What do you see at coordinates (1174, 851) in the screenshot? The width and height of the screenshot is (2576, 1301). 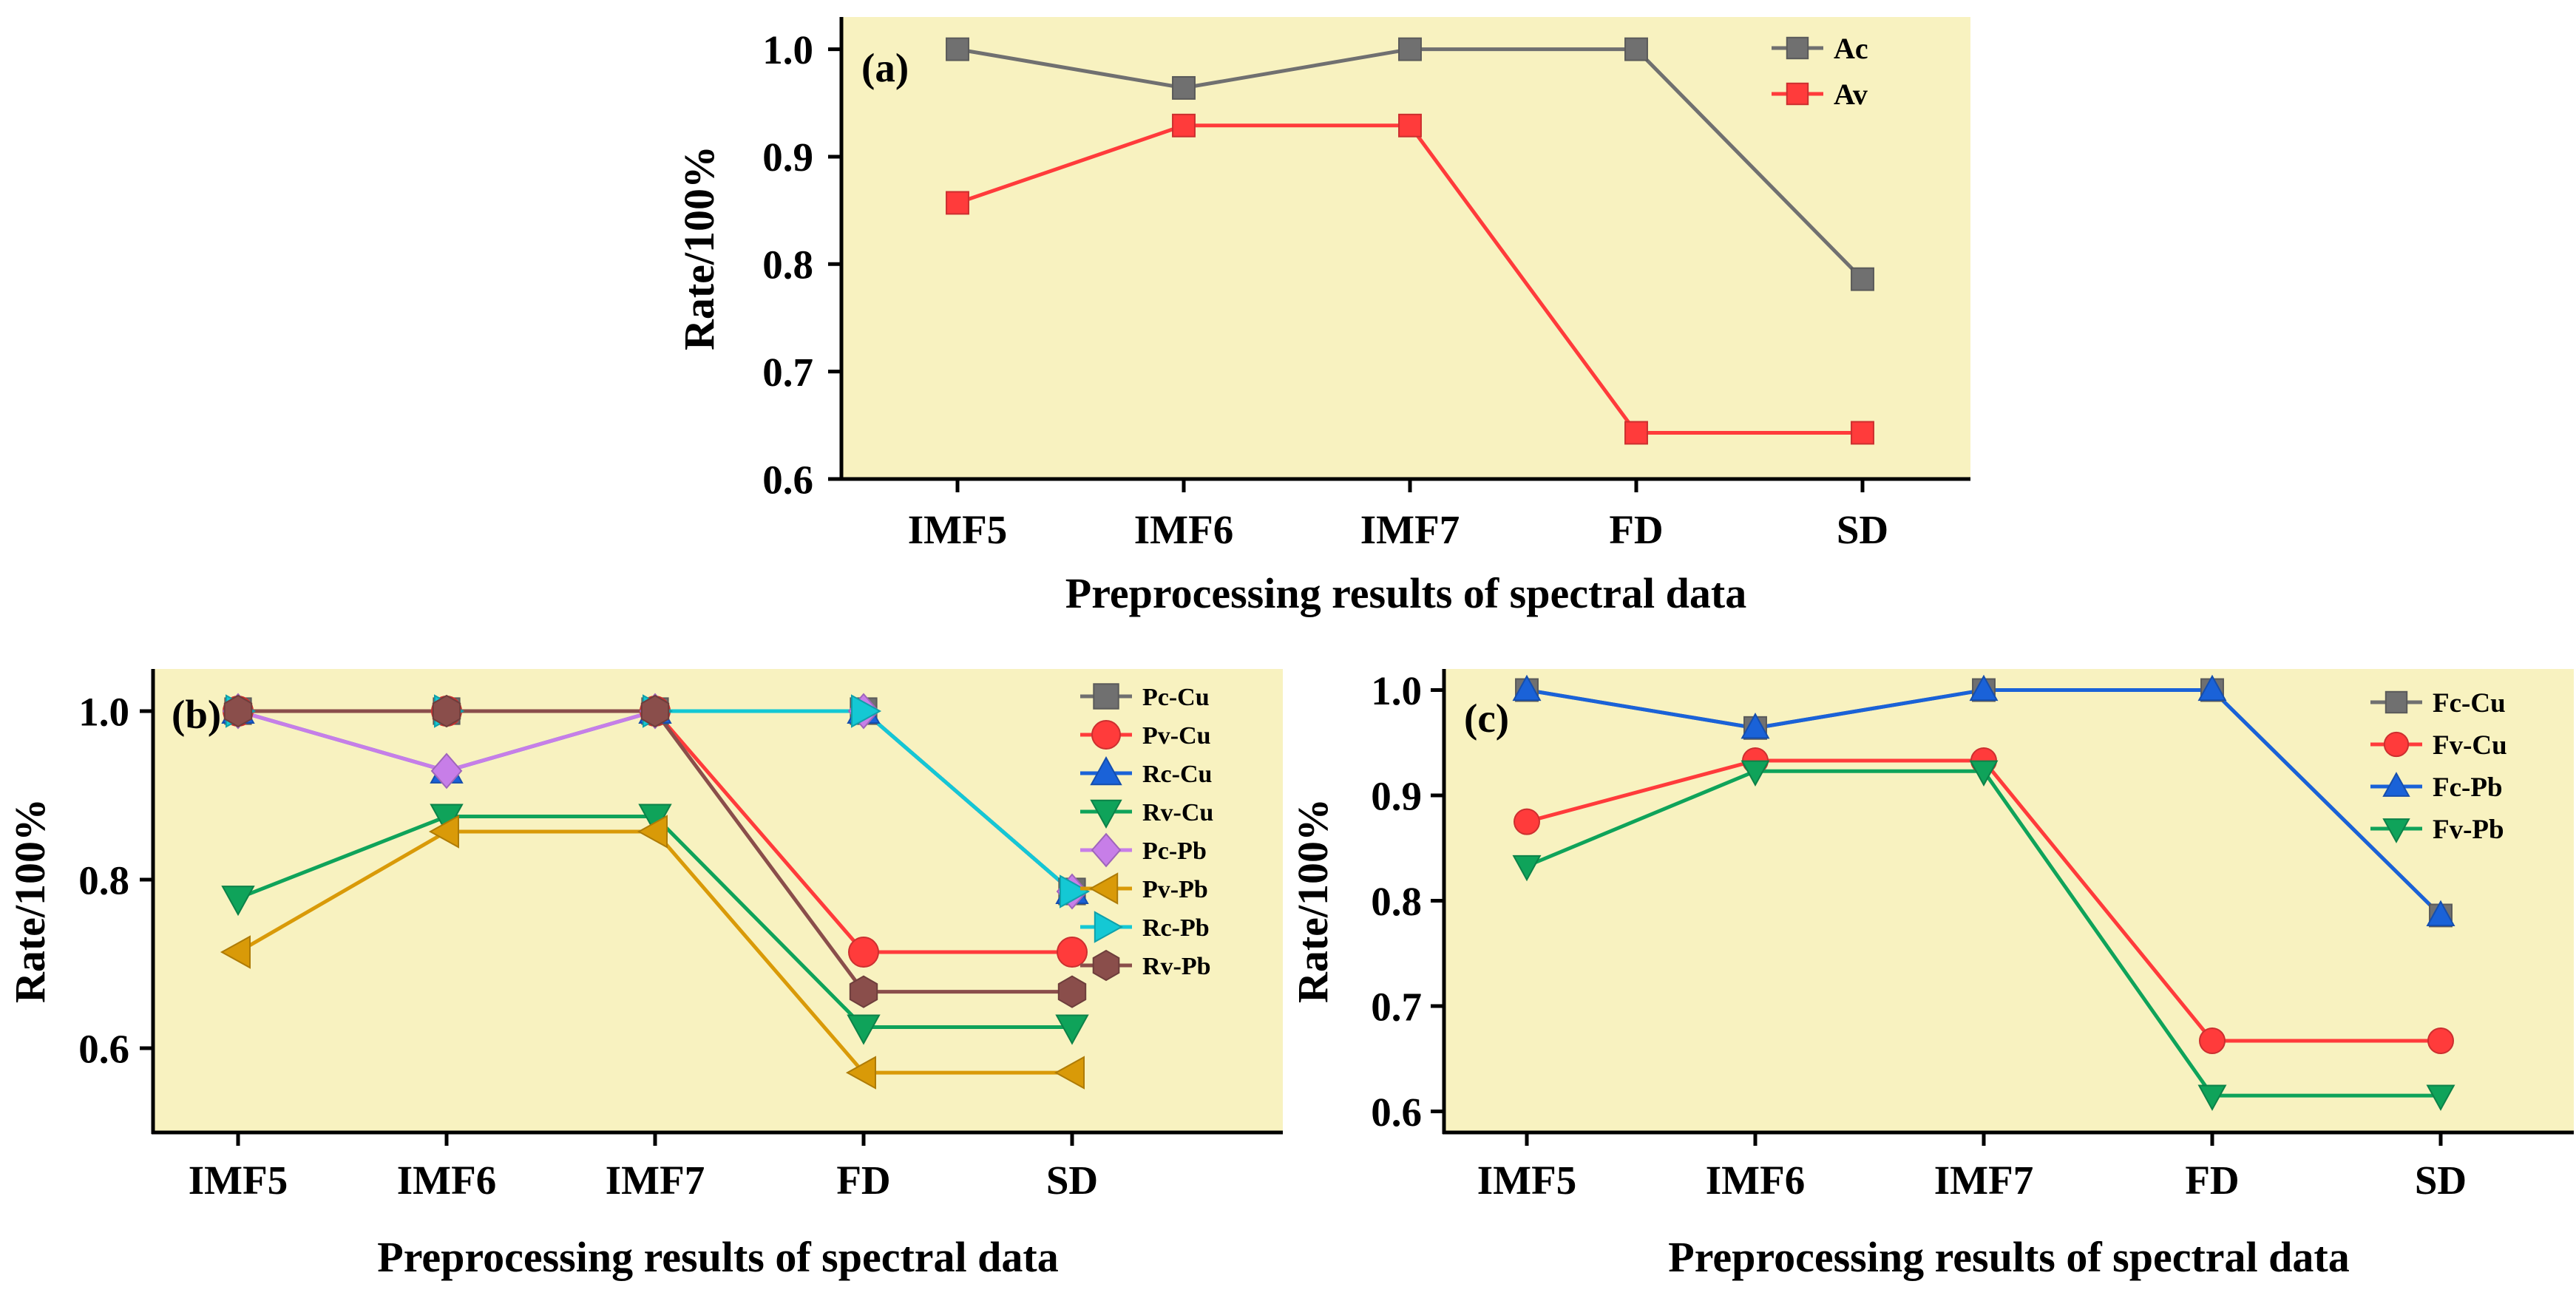 I see `legend-label: Pc-Pb` at bounding box center [1174, 851].